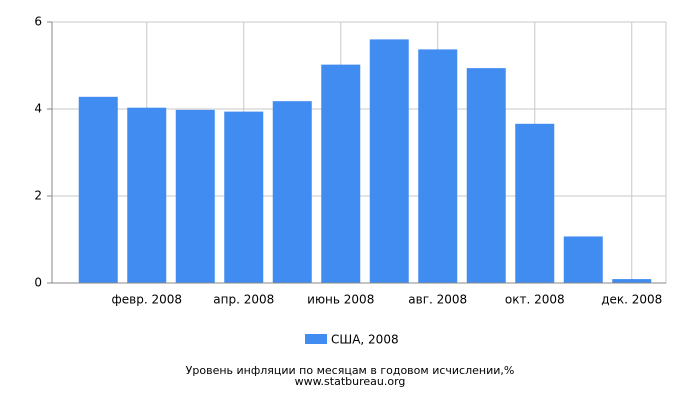 Image resolution: width=700 pixels, height=400 pixels. Describe the element at coordinates (147, 300) in the screenshot. I see `x-tick-label: февр. 2008` at that location.